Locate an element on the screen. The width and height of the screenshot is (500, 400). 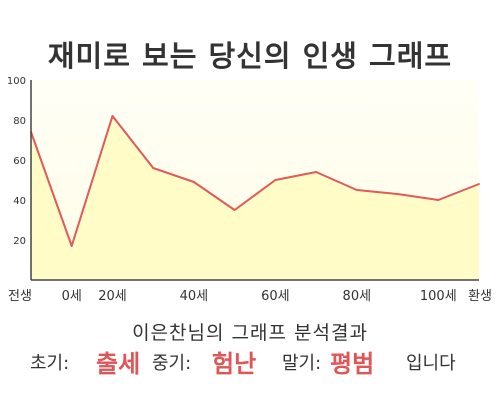
x-tick-label: 환생 is located at coordinates (480, 296).